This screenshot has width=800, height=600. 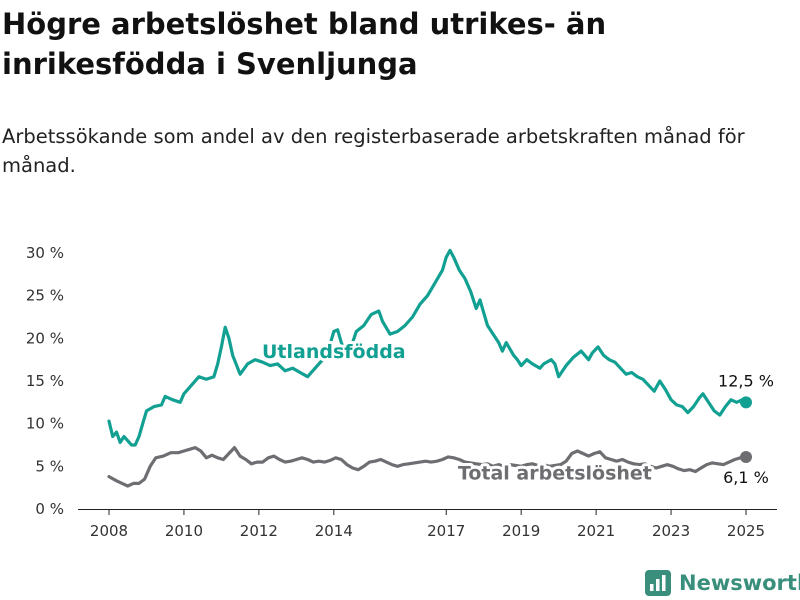 What do you see at coordinates (45, 253) in the screenshot?
I see `y-tick-label: 30 %` at bounding box center [45, 253].